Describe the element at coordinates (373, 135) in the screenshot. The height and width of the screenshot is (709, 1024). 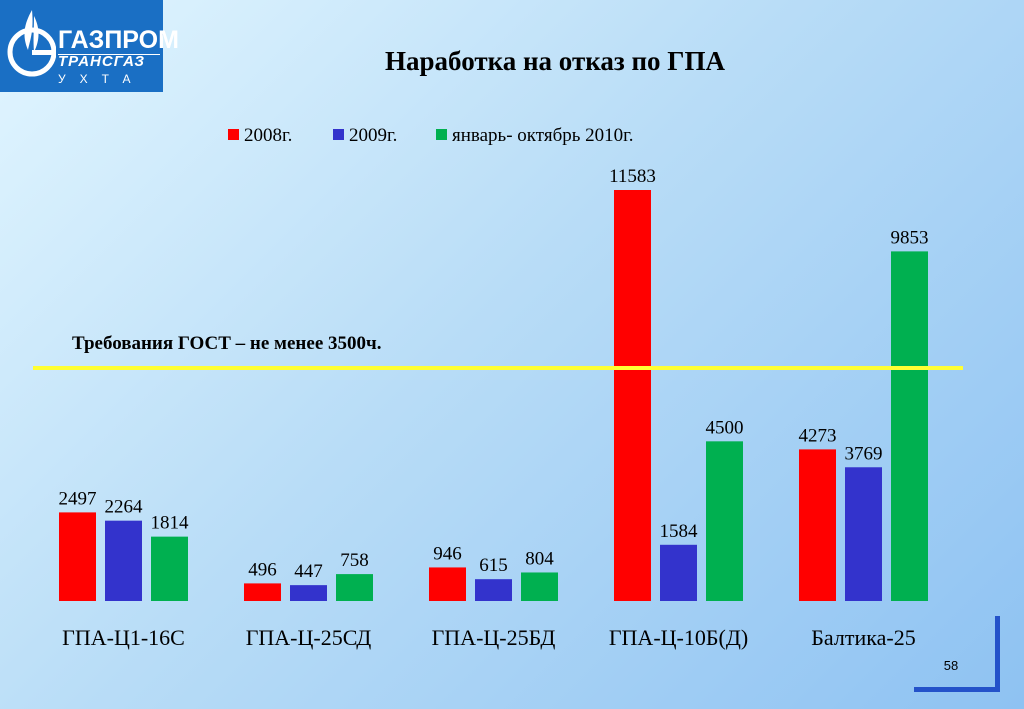
I see `legend-label: 2009г.` at that location.